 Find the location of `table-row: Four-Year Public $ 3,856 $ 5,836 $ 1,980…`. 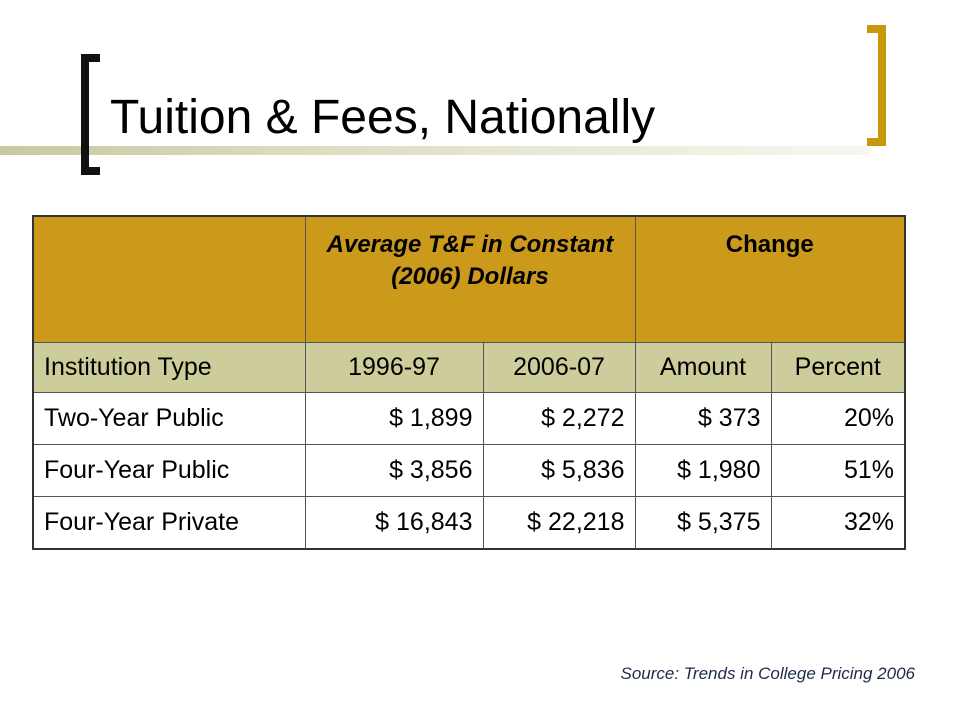

table-row: Four-Year Public $ 3,856 $ 5,836 $ 1,980… is located at coordinates (469, 471).